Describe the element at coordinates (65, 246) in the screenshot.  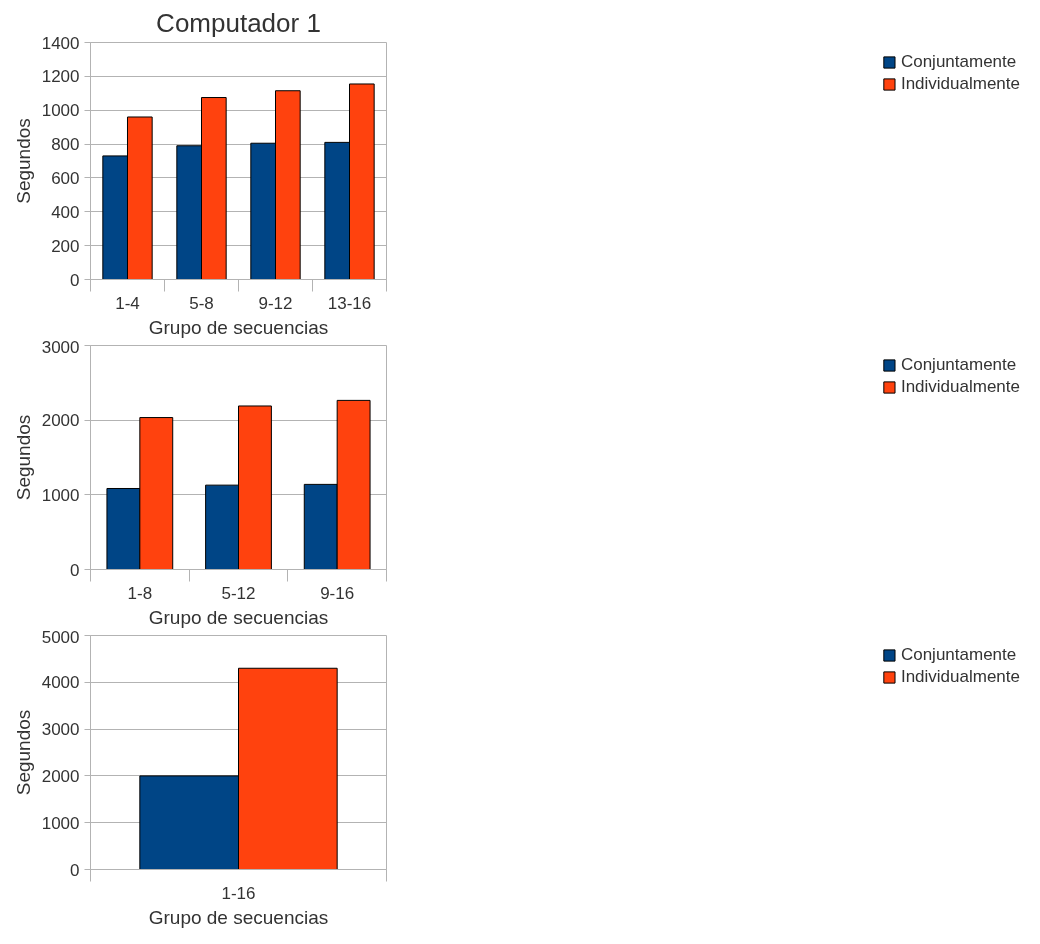
I see `y-tick-label: 200` at that location.